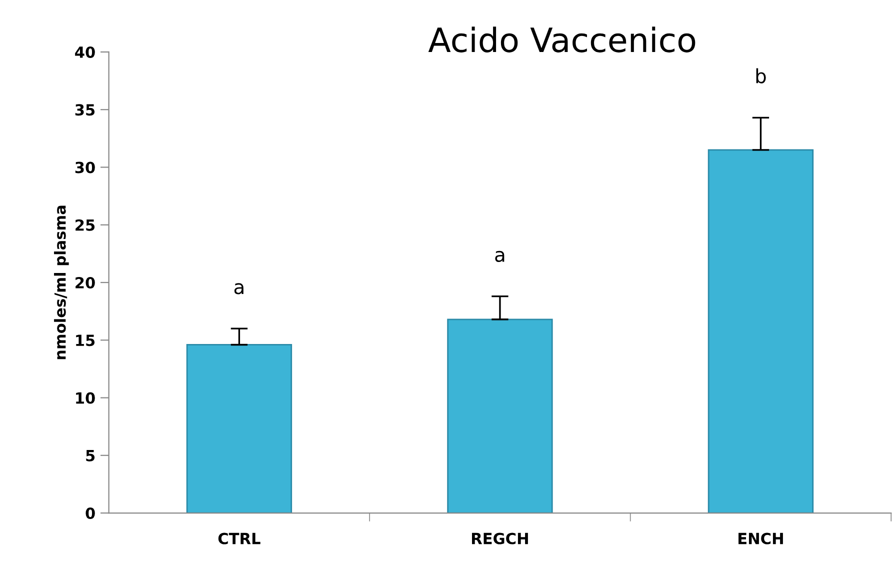 The image size is (892, 565). What do you see at coordinates (562, 39) in the screenshot?
I see `chart-title: Acido Vaccenico` at bounding box center [562, 39].